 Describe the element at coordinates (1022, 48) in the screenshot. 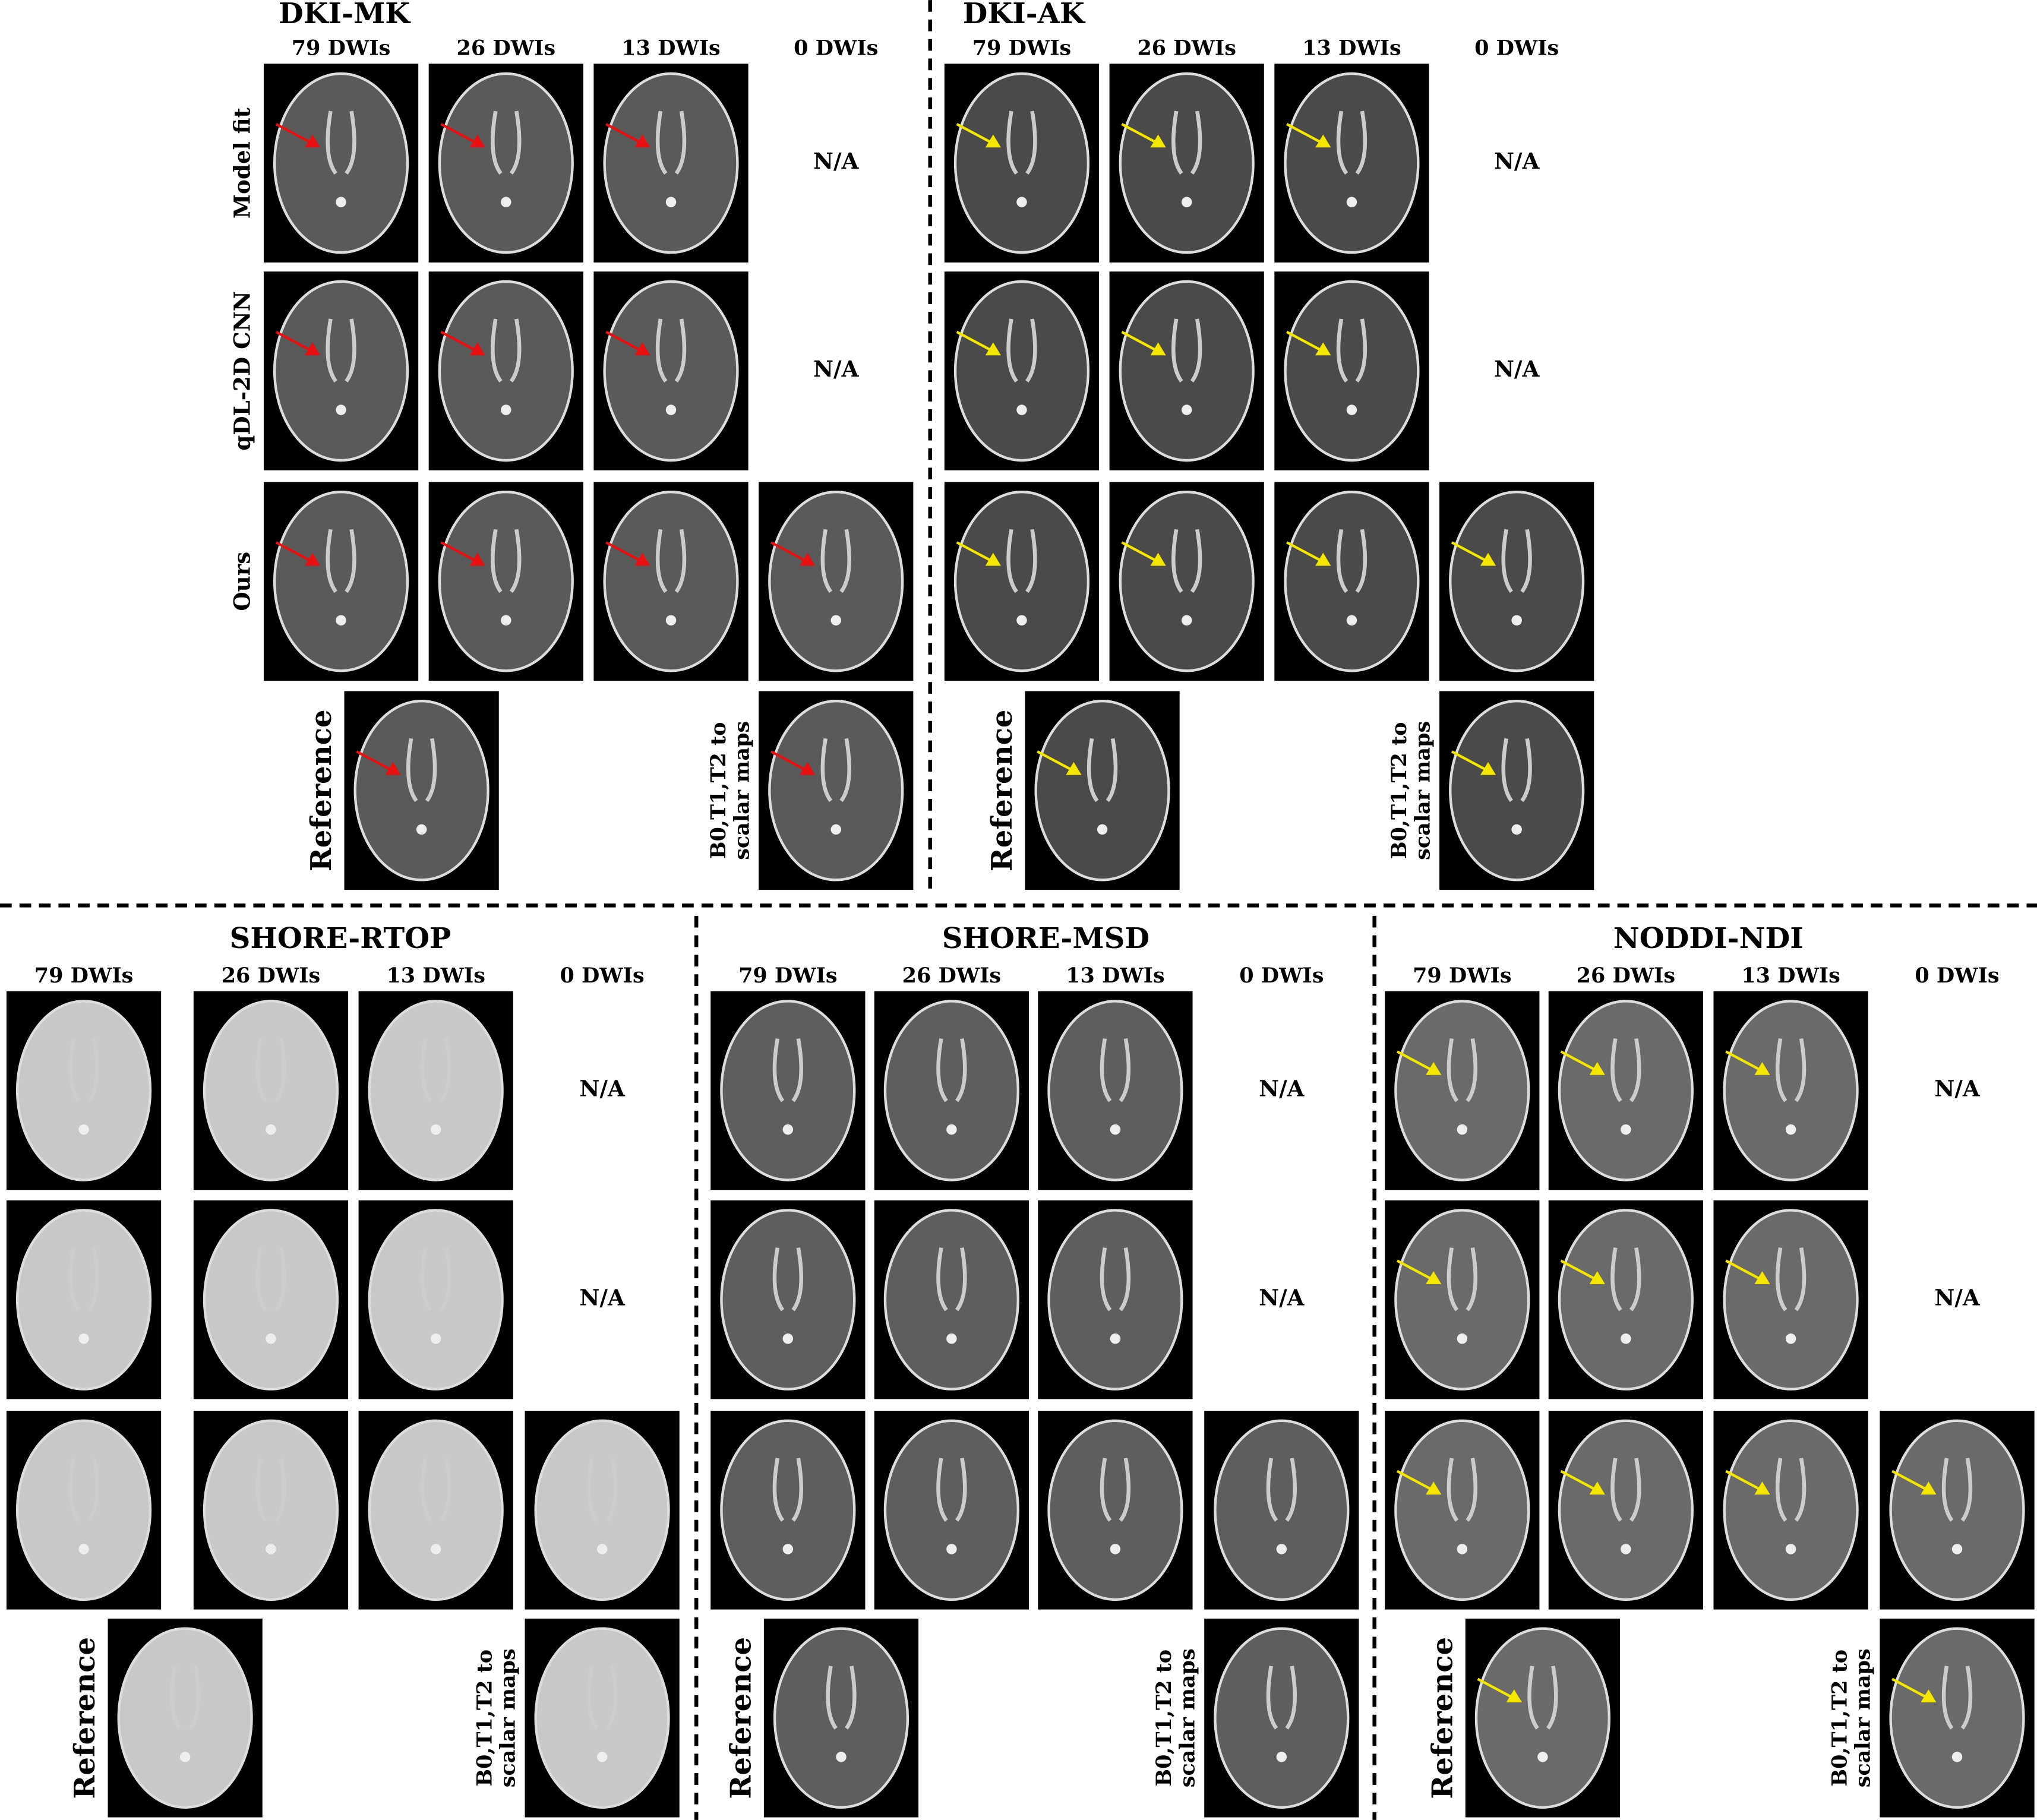

I see `column-header: 79 DWIs` at that location.